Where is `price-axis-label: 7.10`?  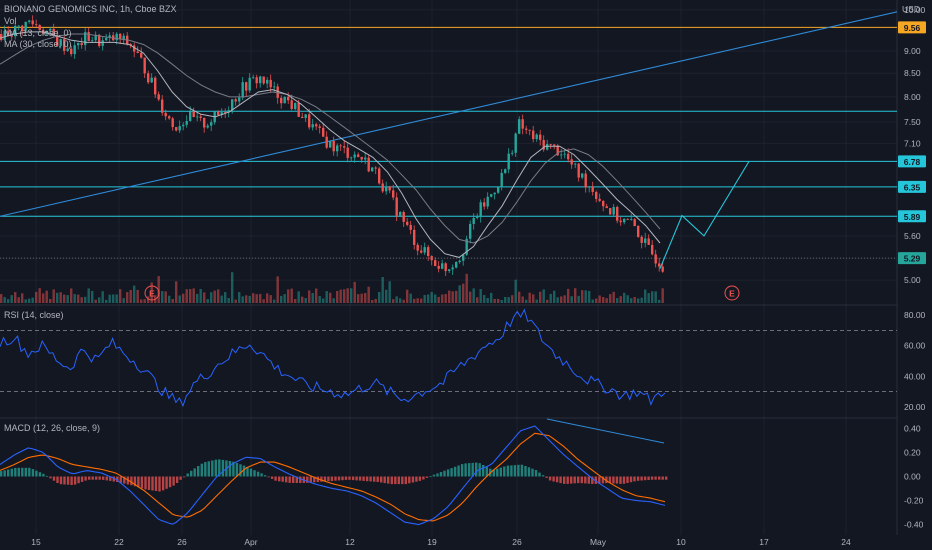
price-axis-label: 7.10 is located at coordinates (912, 143).